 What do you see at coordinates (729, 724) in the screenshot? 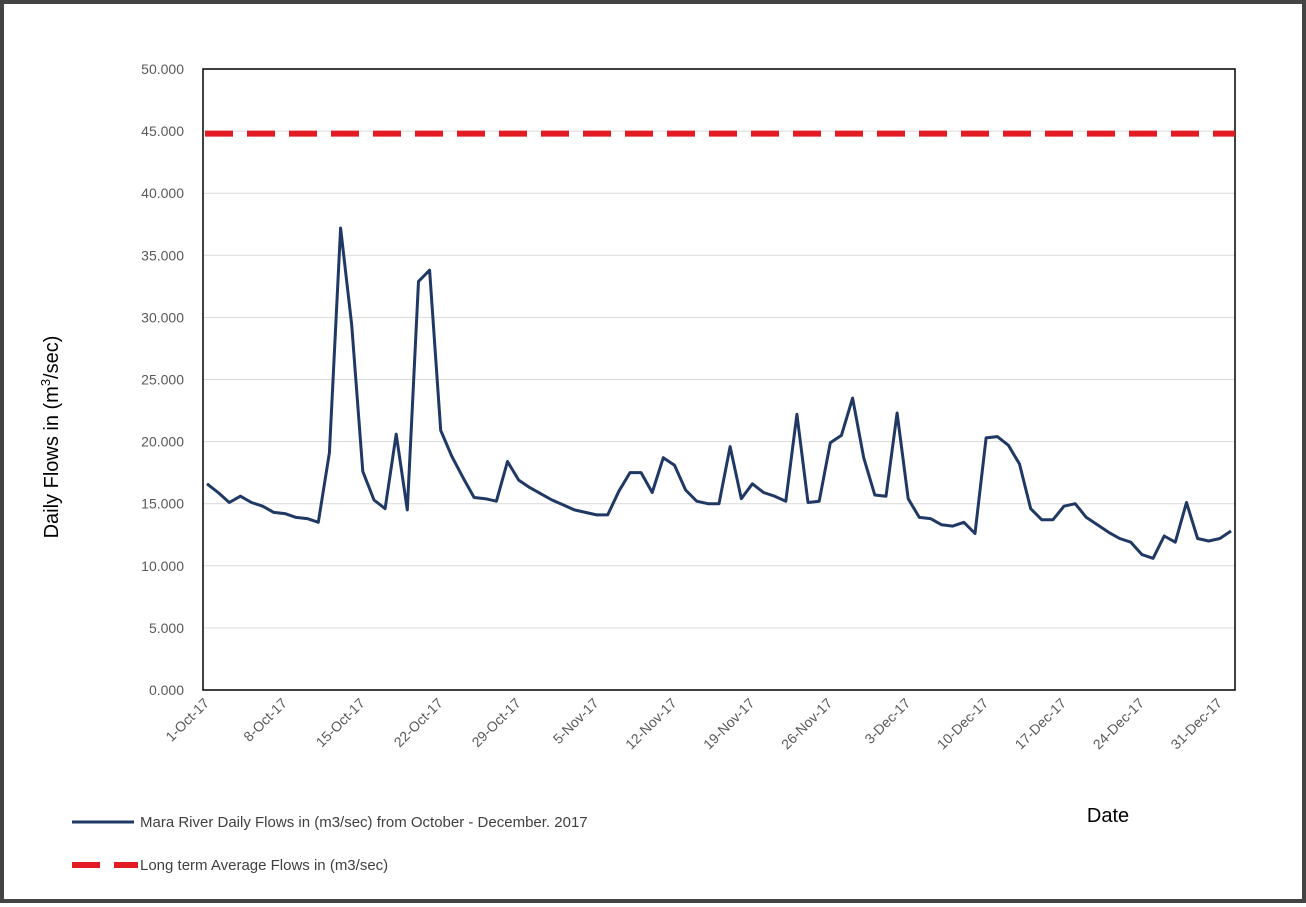
I see `x-tick-label: 19-Nov-17` at bounding box center [729, 724].